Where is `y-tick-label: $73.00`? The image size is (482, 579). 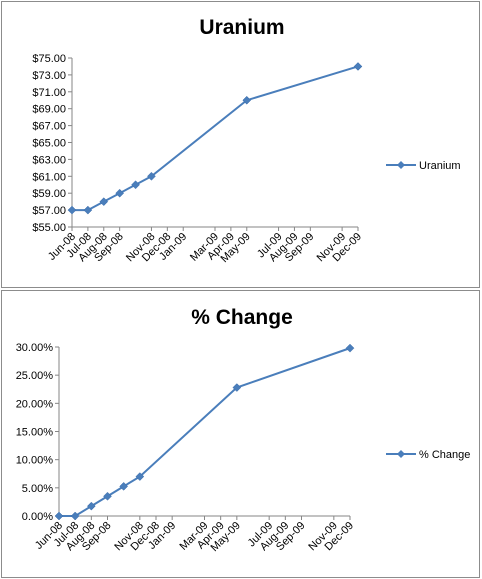 y-tick-label: $73.00 is located at coordinates (49, 76).